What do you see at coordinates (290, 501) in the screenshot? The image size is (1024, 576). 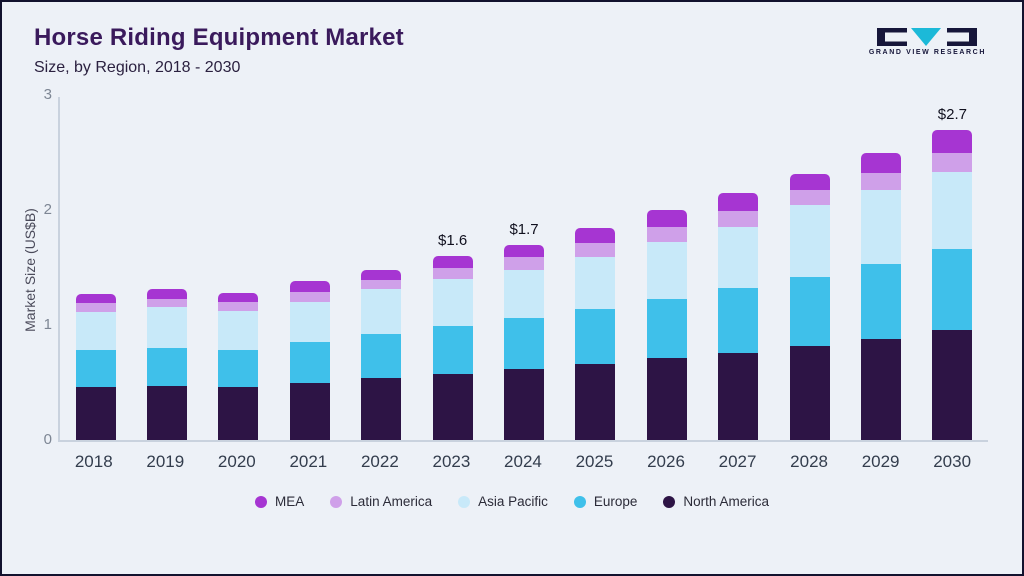 I see `legend-label: MEA` at bounding box center [290, 501].